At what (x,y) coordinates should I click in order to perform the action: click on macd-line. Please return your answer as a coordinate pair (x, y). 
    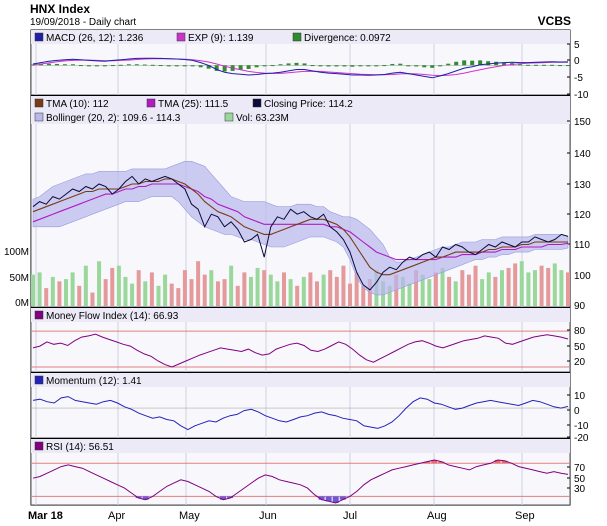
    Looking at the image, I should click on (300, 68).